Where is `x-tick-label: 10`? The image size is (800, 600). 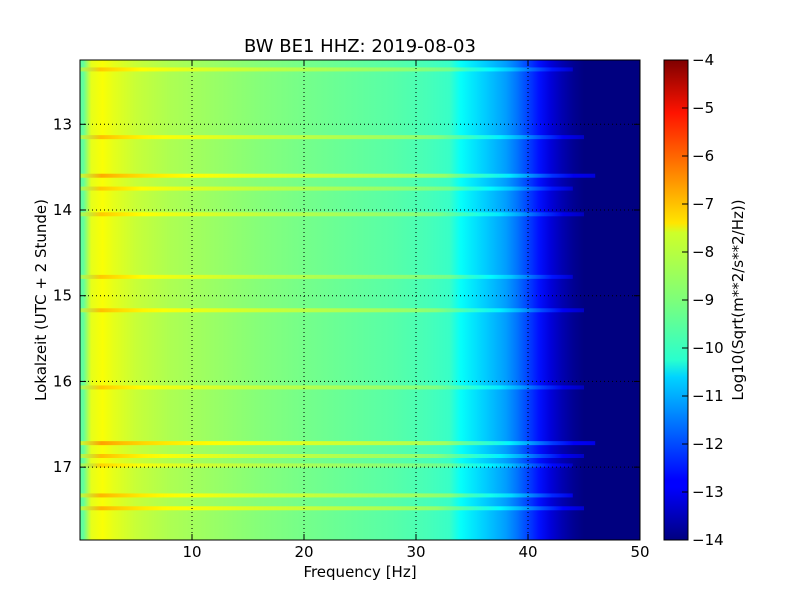 x-tick-label: 10 is located at coordinates (191, 552).